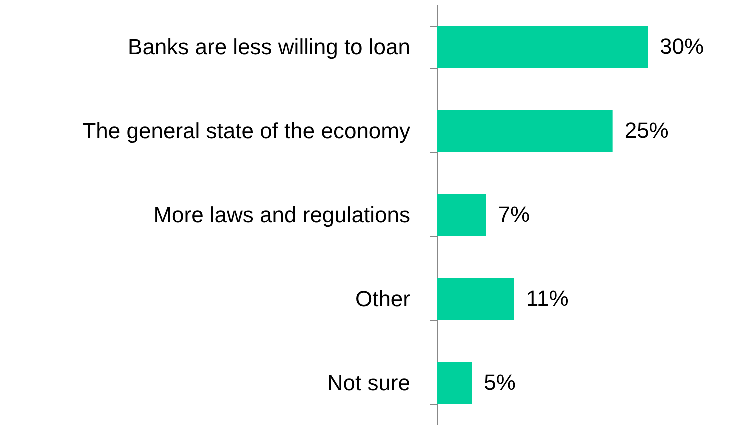 This screenshot has width=734, height=426. Describe the element at coordinates (682, 46) in the screenshot. I see `data-label: 30%` at that location.